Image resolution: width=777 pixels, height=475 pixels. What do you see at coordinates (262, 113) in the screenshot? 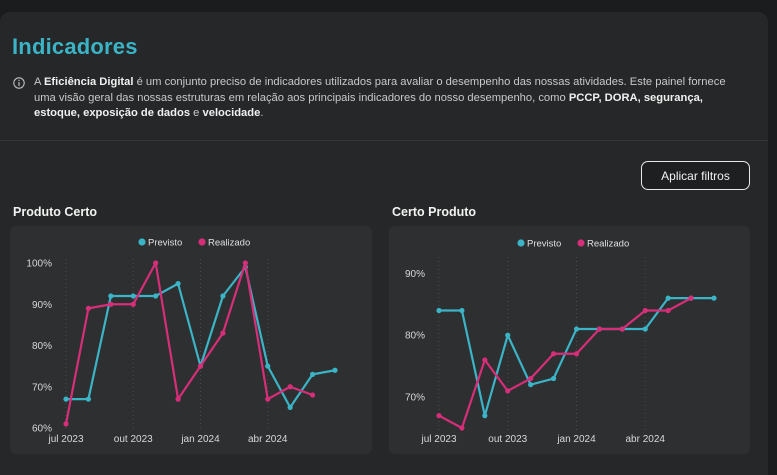
I see `description-part: .` at bounding box center [262, 113].